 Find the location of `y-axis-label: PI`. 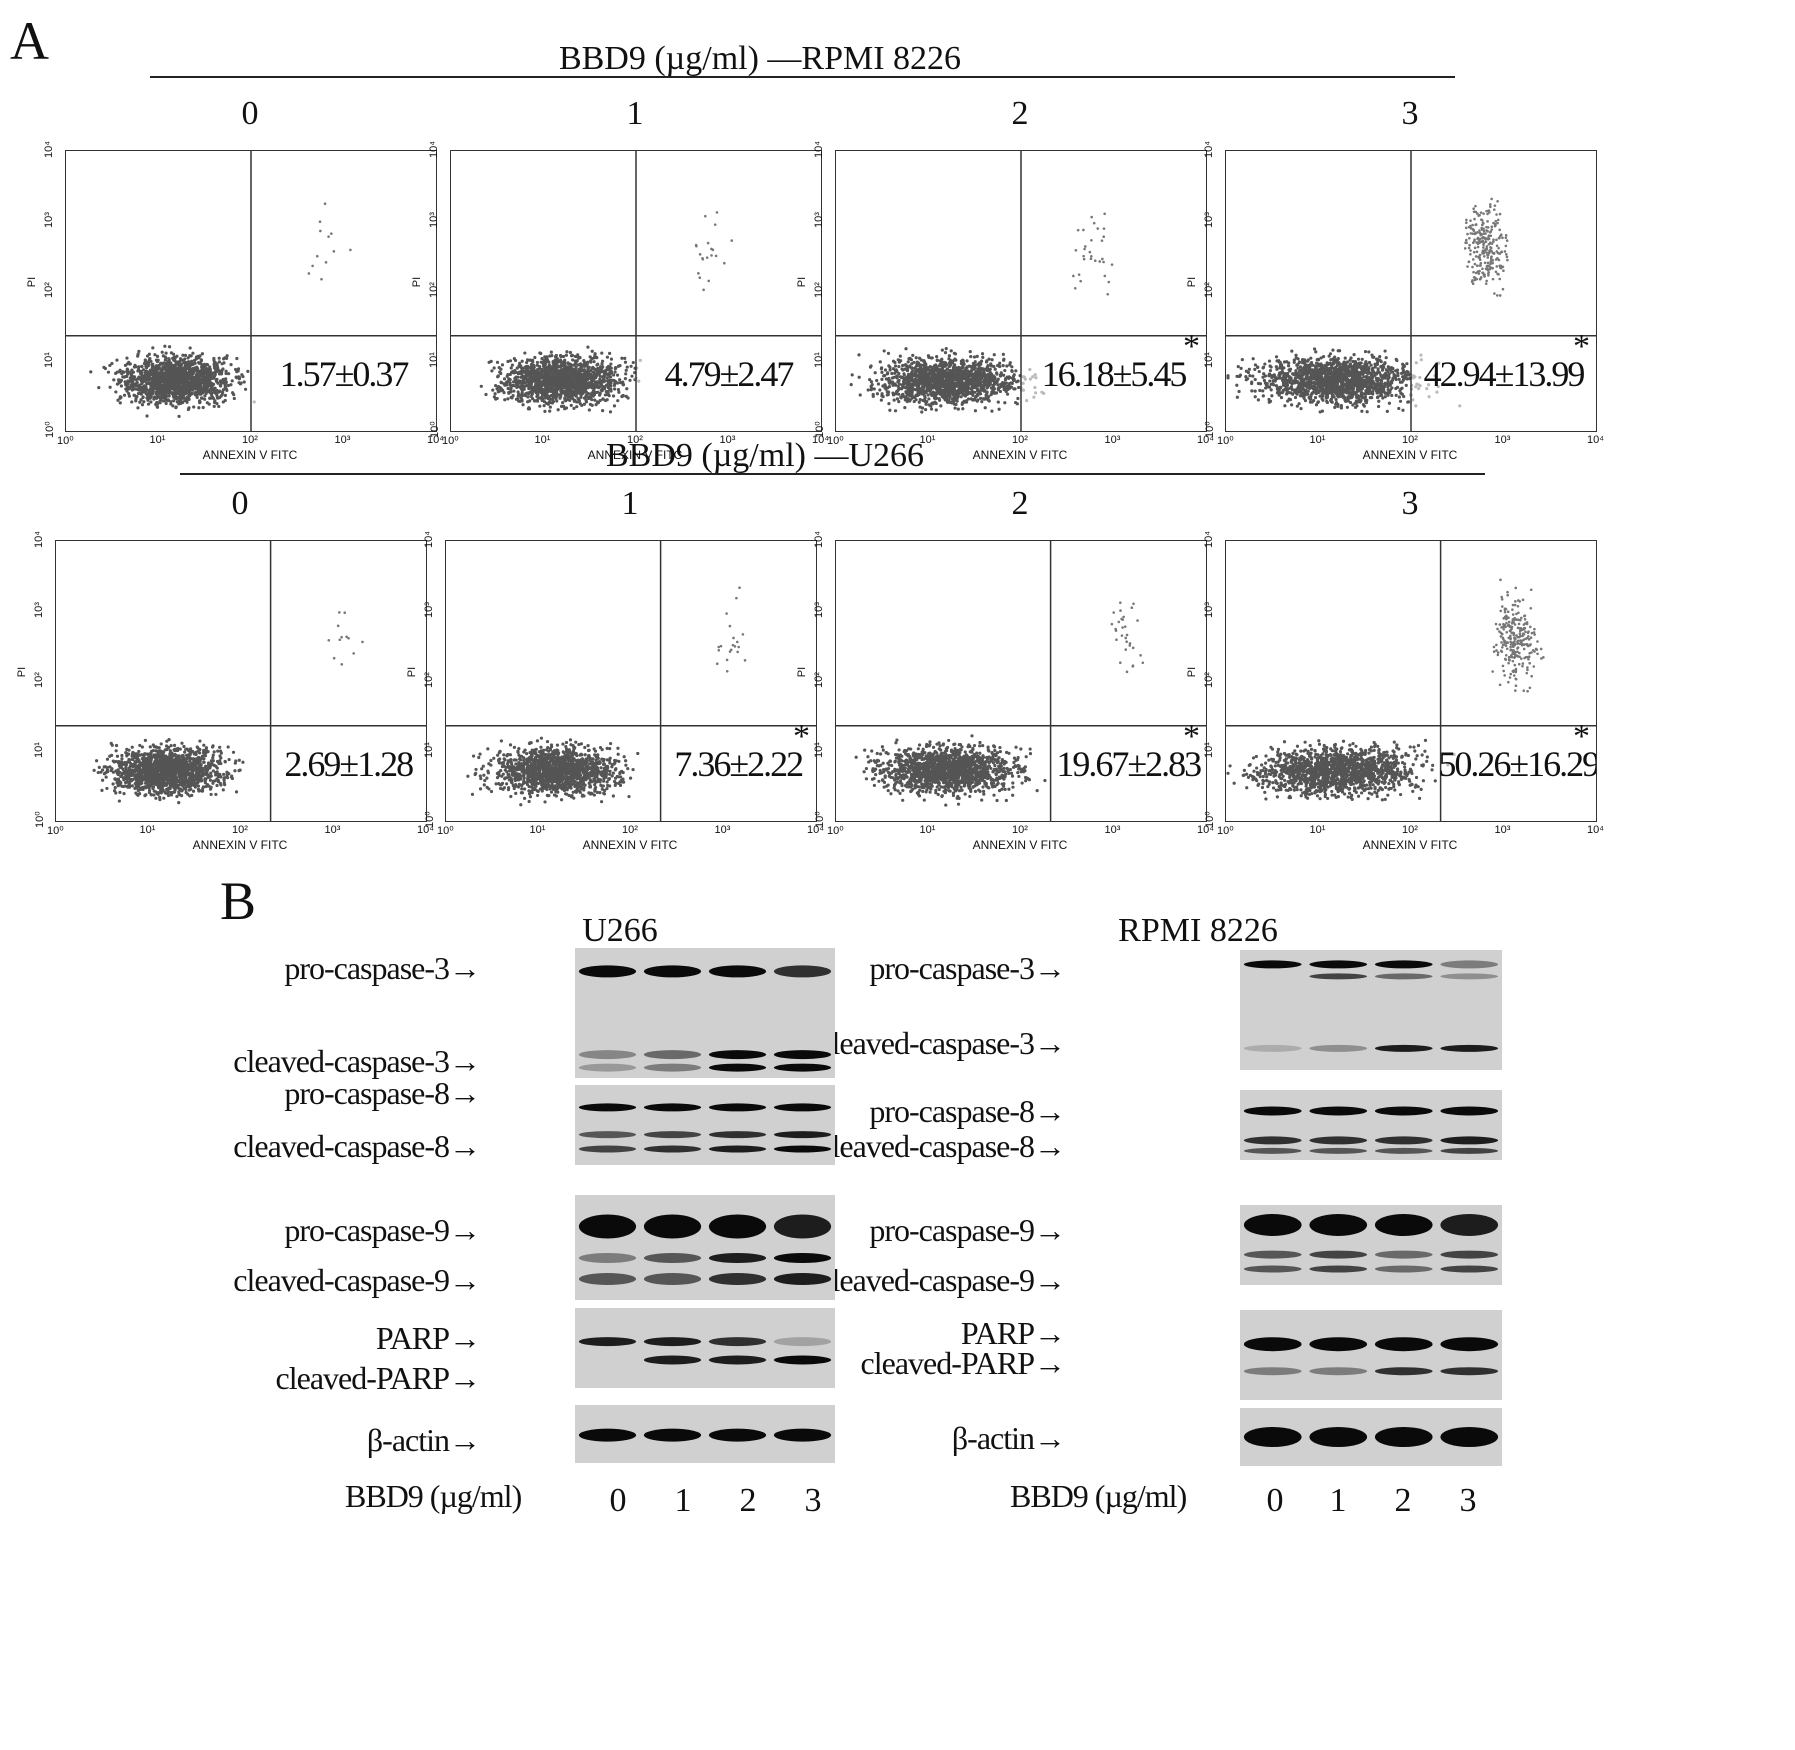

y-axis-label: PI is located at coordinates (802, 672).